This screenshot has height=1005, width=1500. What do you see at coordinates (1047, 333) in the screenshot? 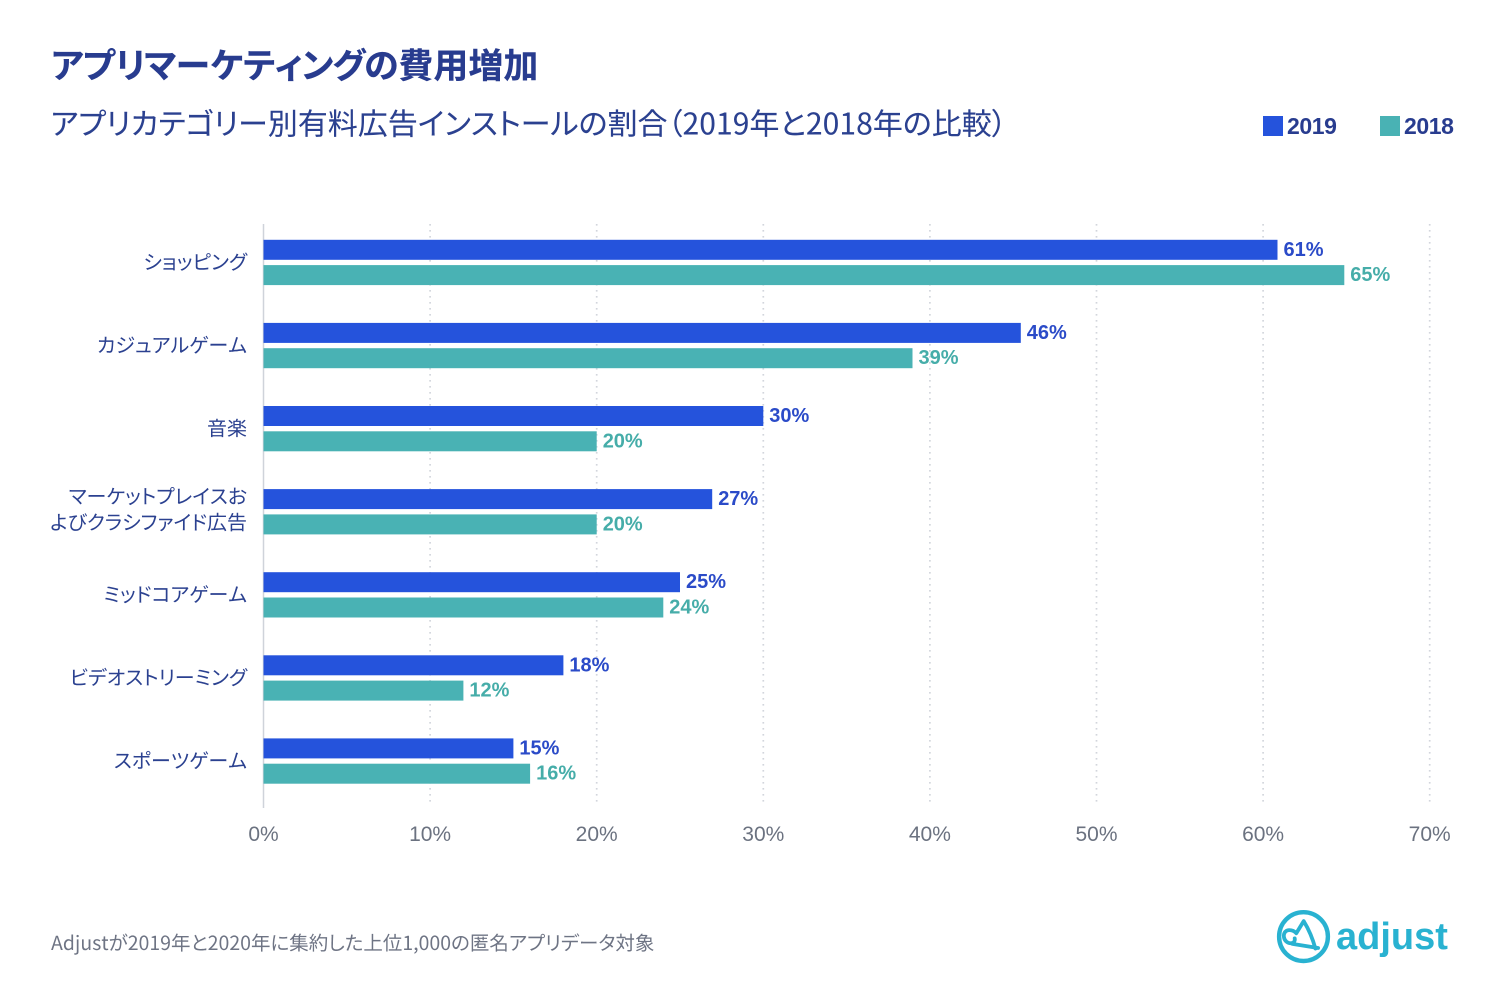
I see `svg-text: 46%` at bounding box center [1047, 333].